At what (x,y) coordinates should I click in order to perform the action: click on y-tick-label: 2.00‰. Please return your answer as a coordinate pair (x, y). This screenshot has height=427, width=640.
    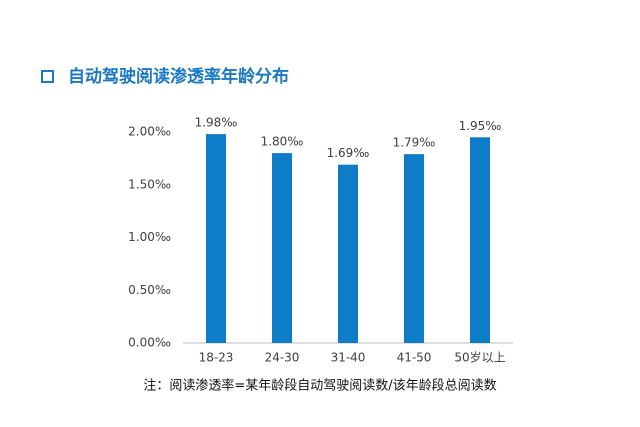
    Looking at the image, I should click on (149, 132).